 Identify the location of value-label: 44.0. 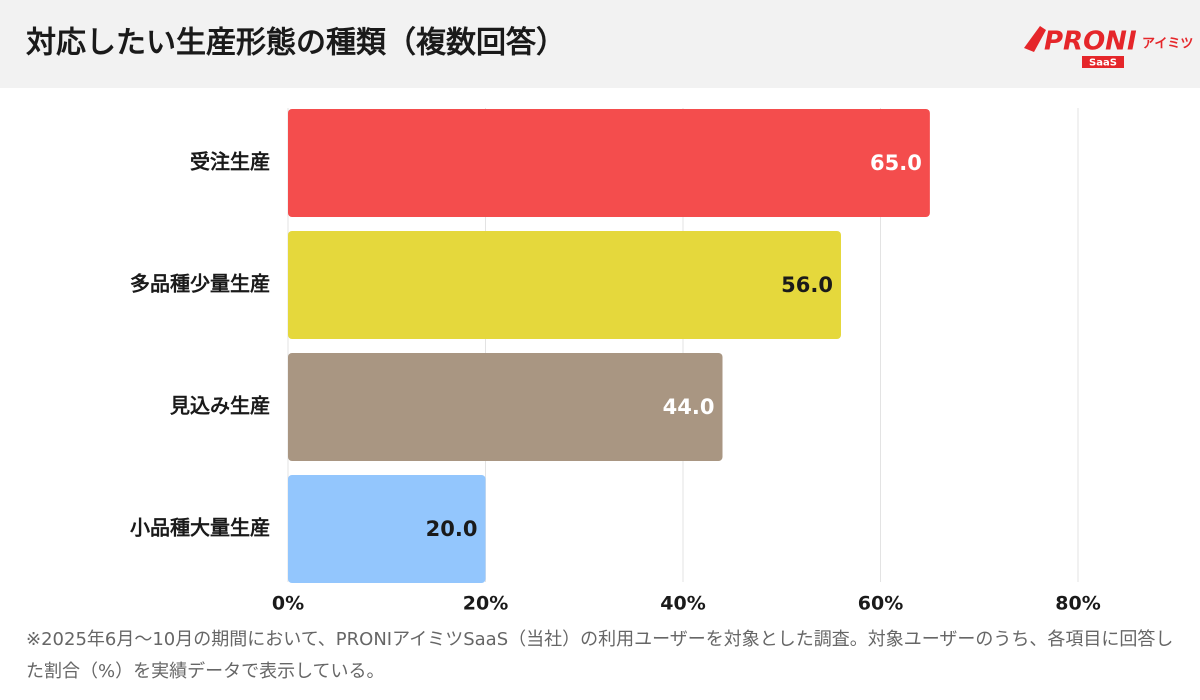
(689, 407).